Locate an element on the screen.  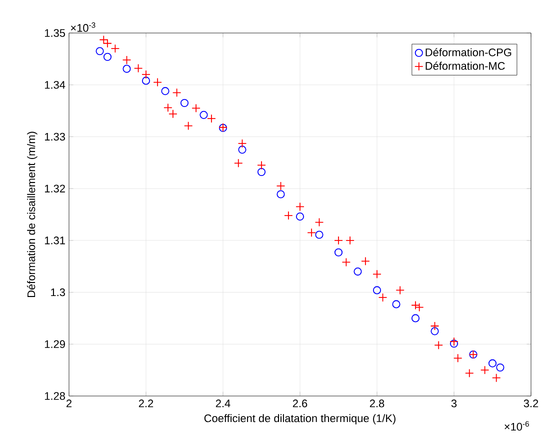
y-tick-label: 1.31 is located at coordinates (54, 240).